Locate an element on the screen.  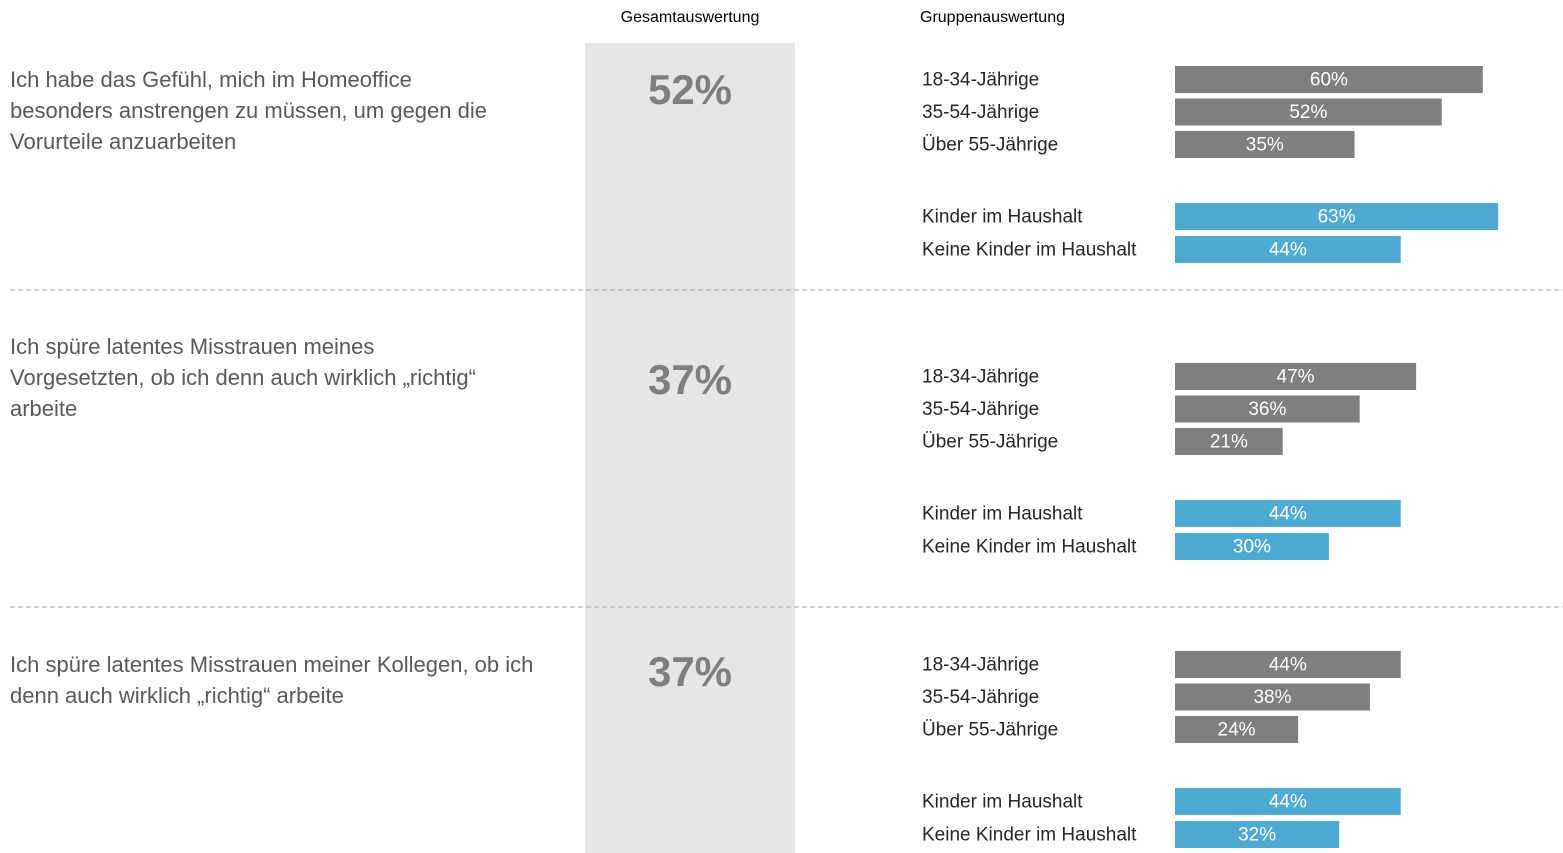
value-label: 60% is located at coordinates (1329, 80).